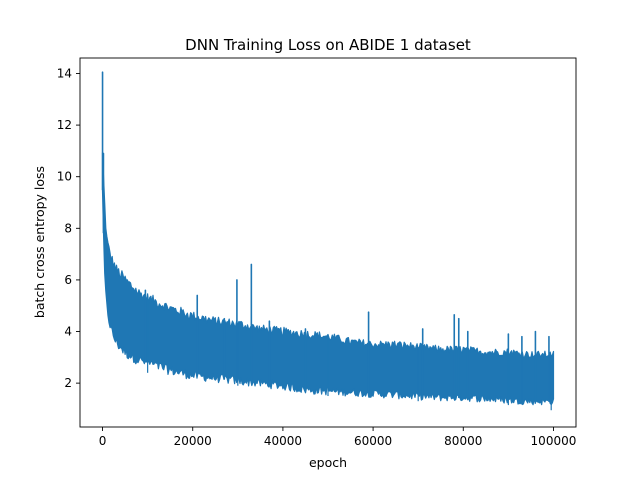 The height and width of the screenshot is (480, 640). Describe the element at coordinates (328, 45) in the screenshot. I see `chart-title: DNN Training Loss on ABIDE 1 dataset` at that location.